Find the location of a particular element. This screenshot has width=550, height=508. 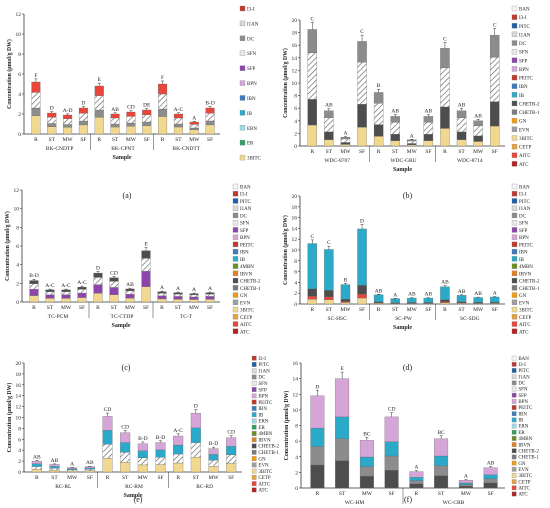

significance-letter: CD is located at coordinates (131, 108).